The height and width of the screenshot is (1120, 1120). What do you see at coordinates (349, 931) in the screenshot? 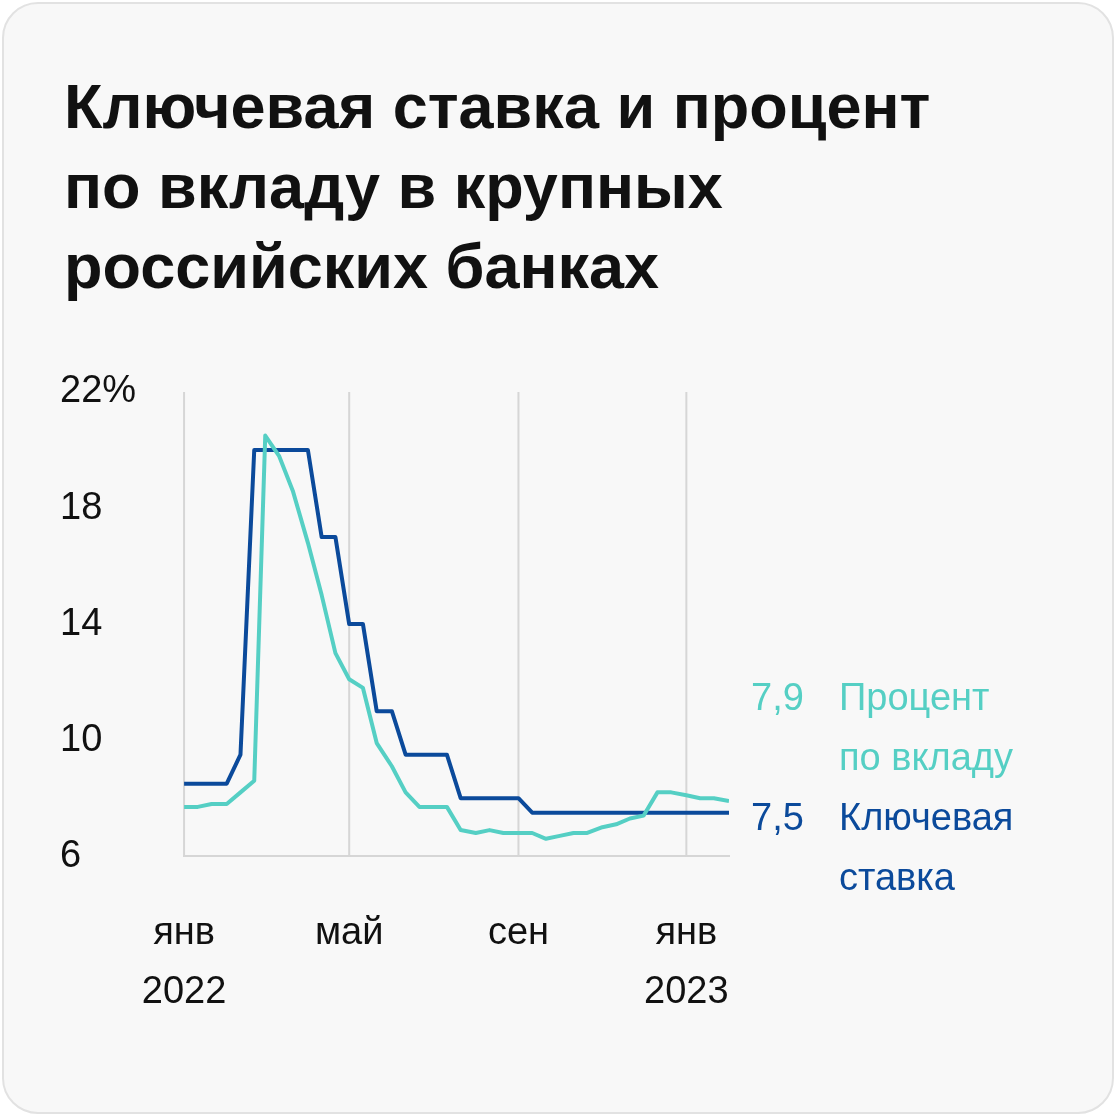
I see `x-tick-label: май` at bounding box center [349, 931].